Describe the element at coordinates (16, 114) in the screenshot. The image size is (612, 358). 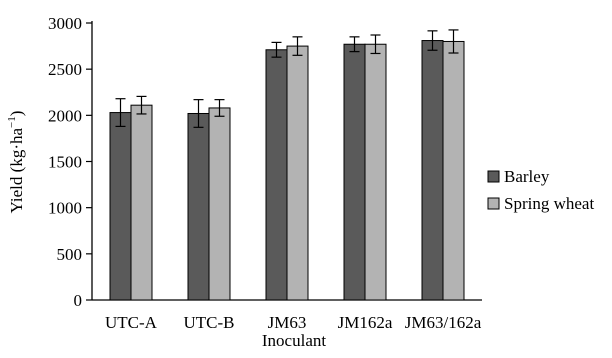
I see `y-axis-title-close: )` at that location.